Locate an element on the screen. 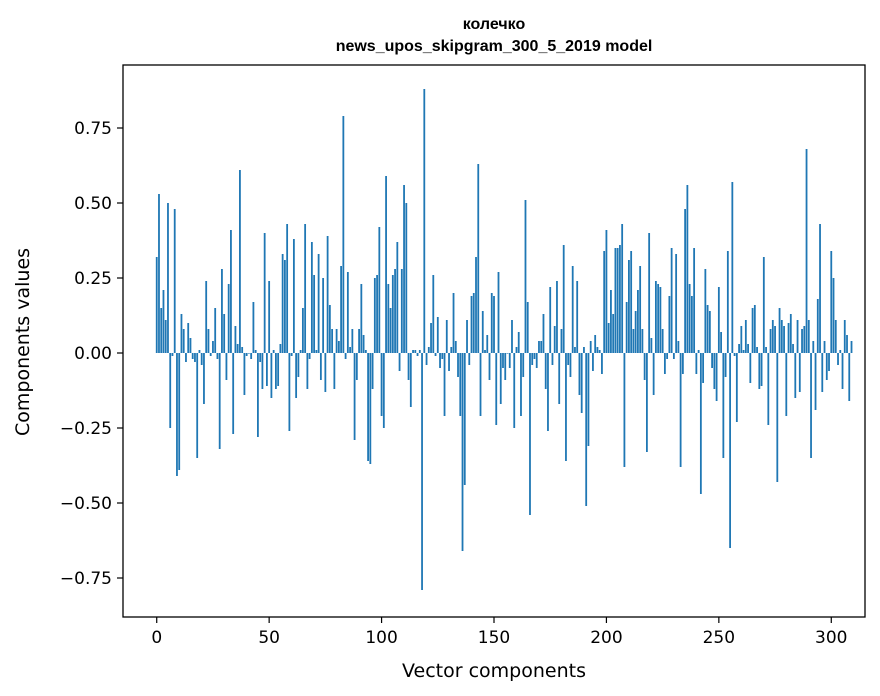  y-tick-label: 0.00 is located at coordinates (93, 354).